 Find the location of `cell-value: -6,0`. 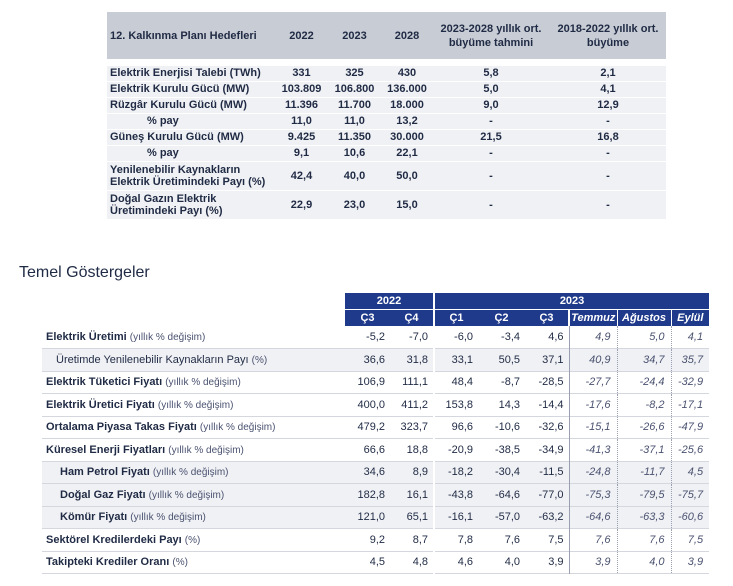

cell-value: -6,0 is located at coordinates (456, 337).